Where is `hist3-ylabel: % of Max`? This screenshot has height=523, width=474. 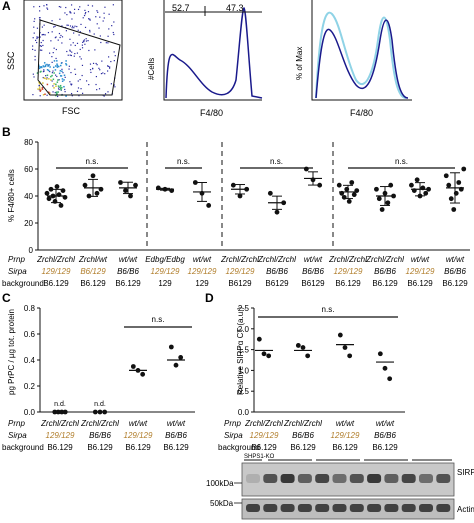 hist3-ylabel: % of Max is located at coordinates (299, 63).